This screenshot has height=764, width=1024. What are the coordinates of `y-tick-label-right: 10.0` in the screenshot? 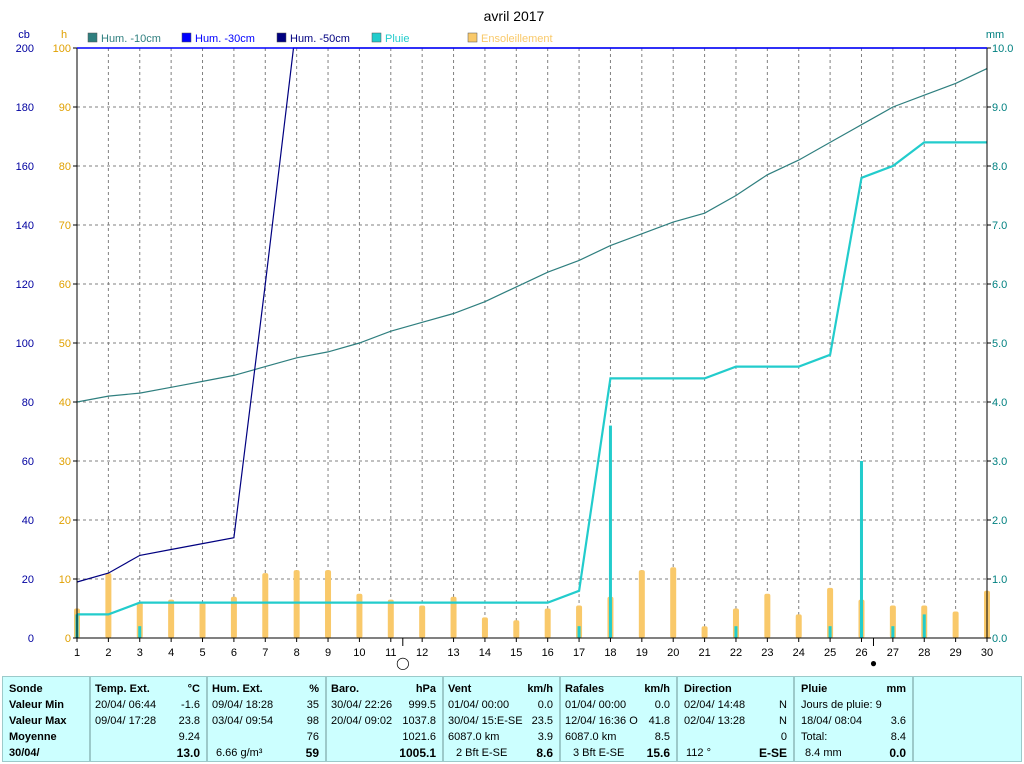 It's located at (1002, 49).